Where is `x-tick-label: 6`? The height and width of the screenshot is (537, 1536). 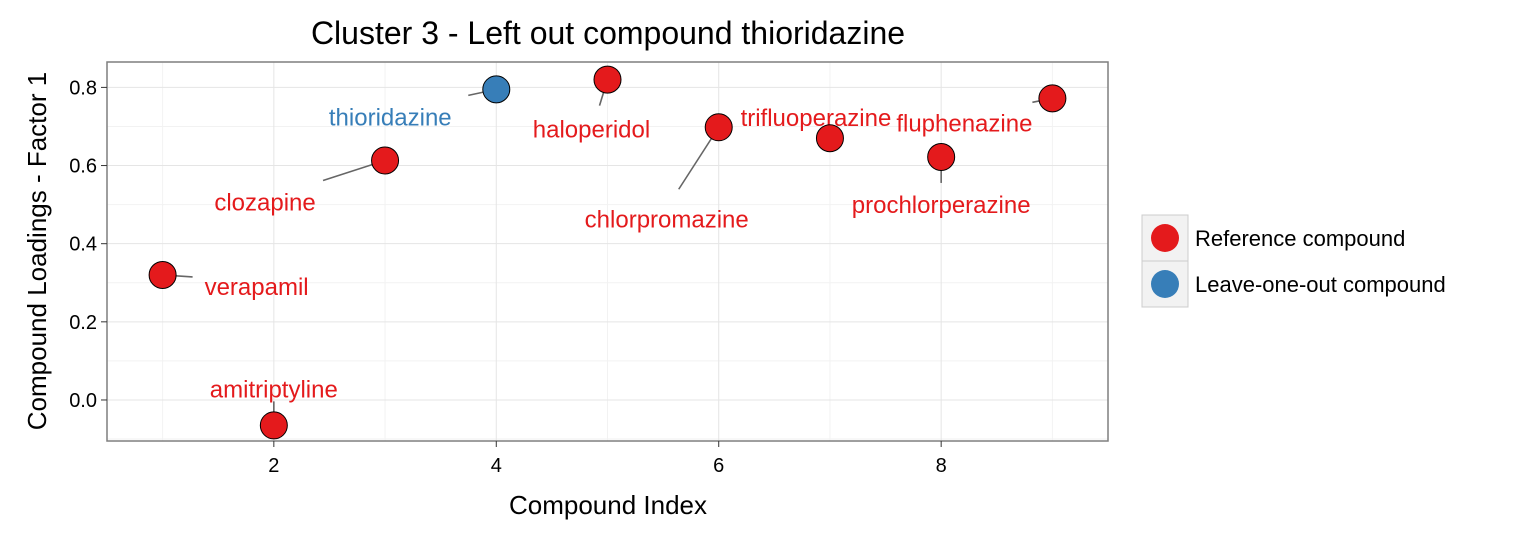
x-tick-label: 6 is located at coordinates (718, 466).